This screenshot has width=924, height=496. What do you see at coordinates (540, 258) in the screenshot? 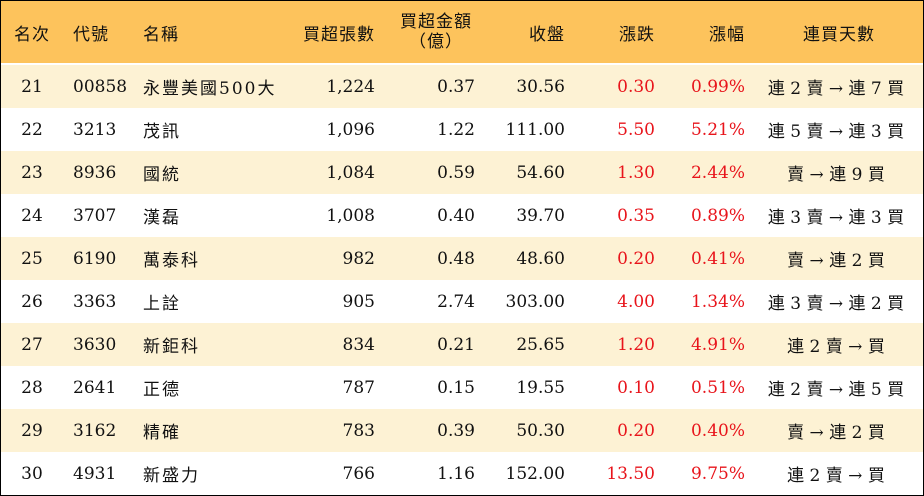
I see `cell-close: 48.60` at bounding box center [540, 258].